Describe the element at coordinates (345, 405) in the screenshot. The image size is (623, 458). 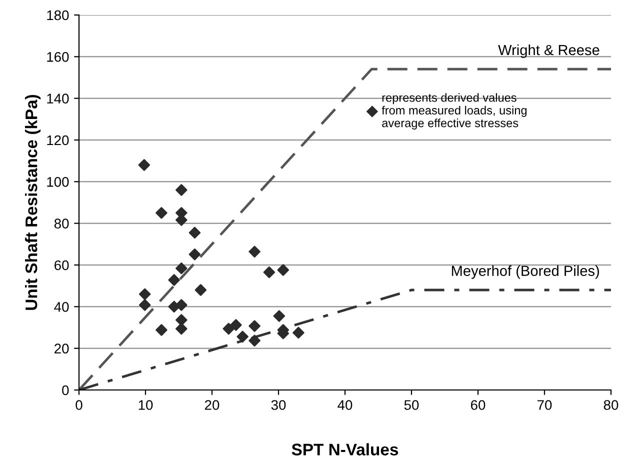
I see `x-tick-label: 40` at that location.